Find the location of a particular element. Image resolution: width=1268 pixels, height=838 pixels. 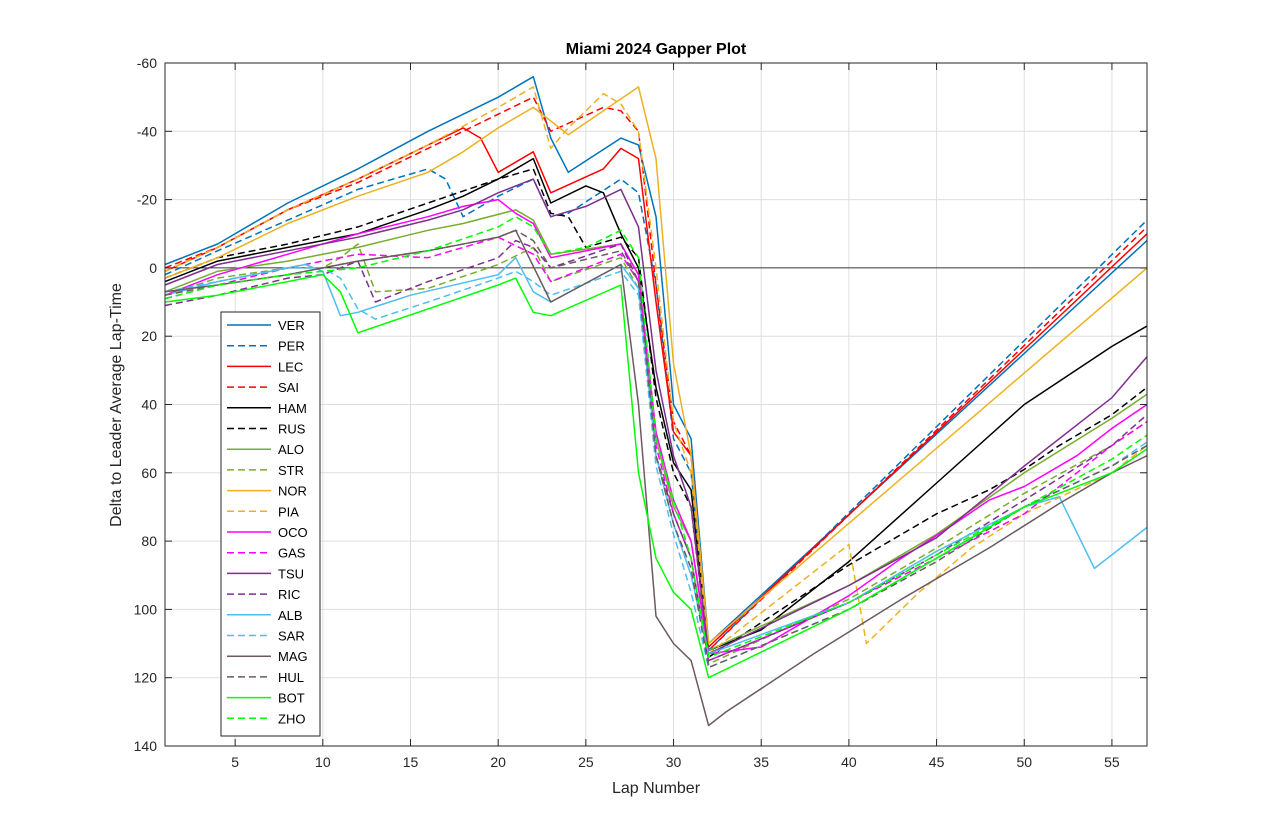

x-tick-label: 35 is located at coordinates (761, 762).